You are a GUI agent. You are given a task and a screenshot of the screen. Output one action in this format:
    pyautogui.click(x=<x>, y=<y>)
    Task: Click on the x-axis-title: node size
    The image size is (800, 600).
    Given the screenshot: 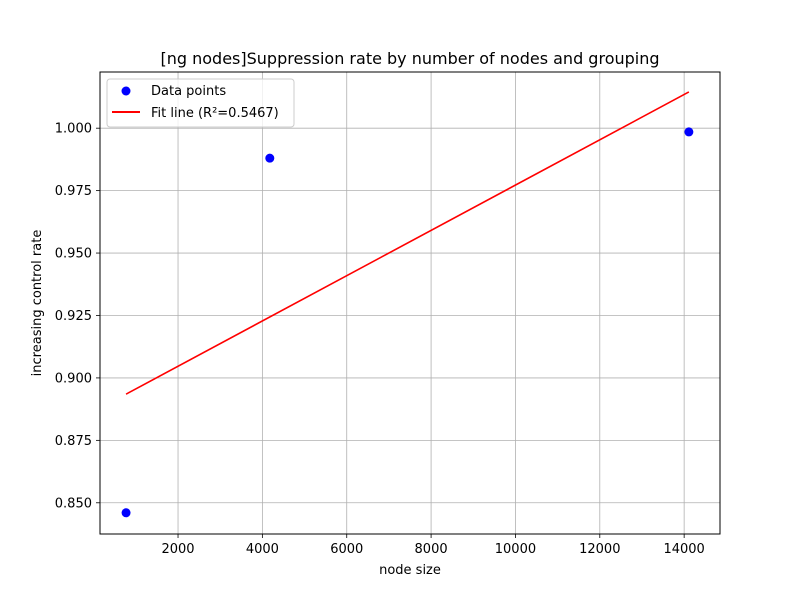 What is the action you would take?
    pyautogui.click(x=410, y=570)
    